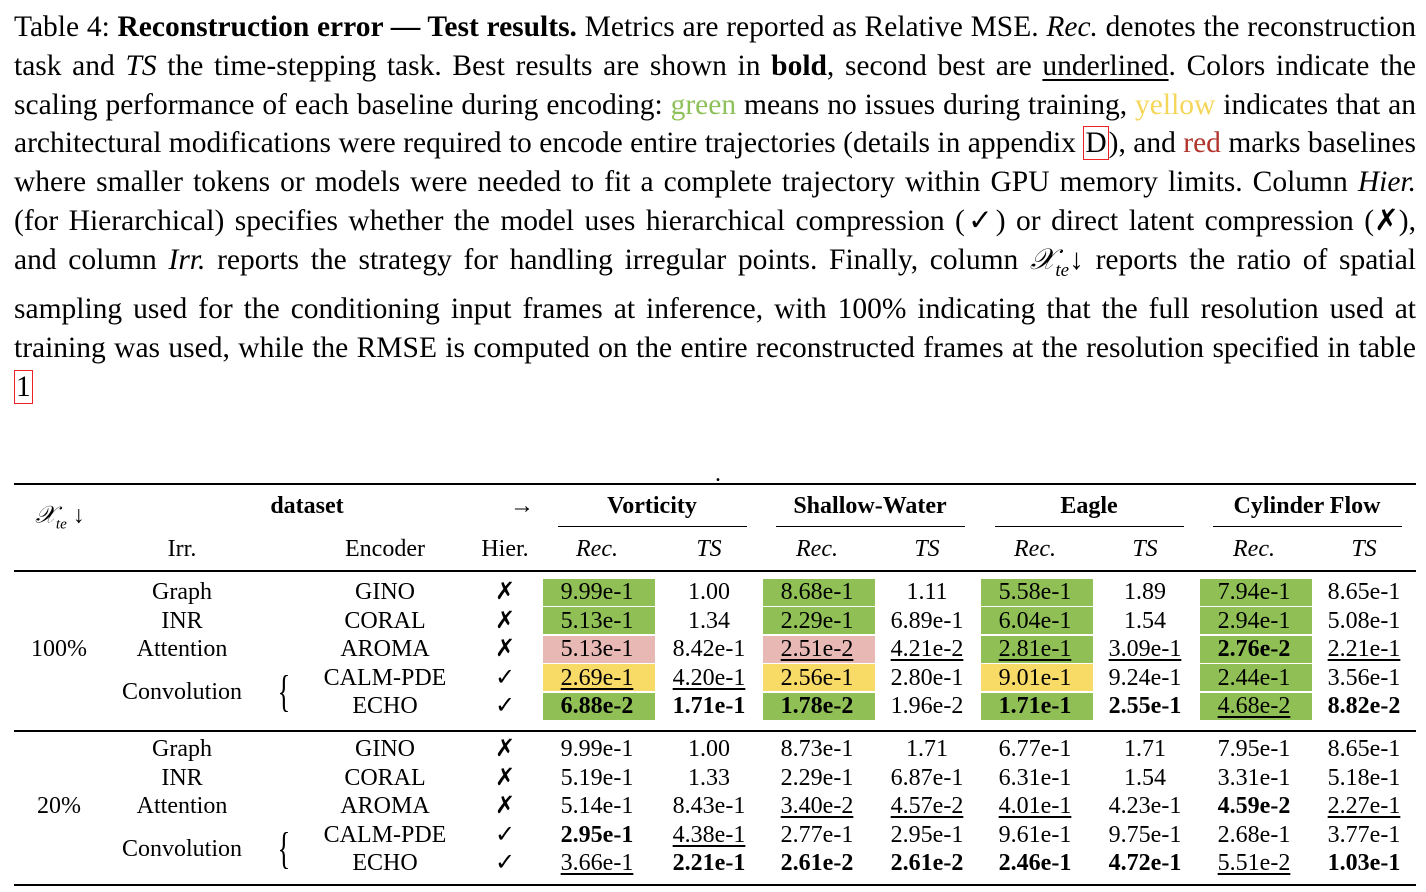  What do you see at coordinates (709, 777) in the screenshot?
I see `metric-cell: 1.33` at bounding box center [709, 777].